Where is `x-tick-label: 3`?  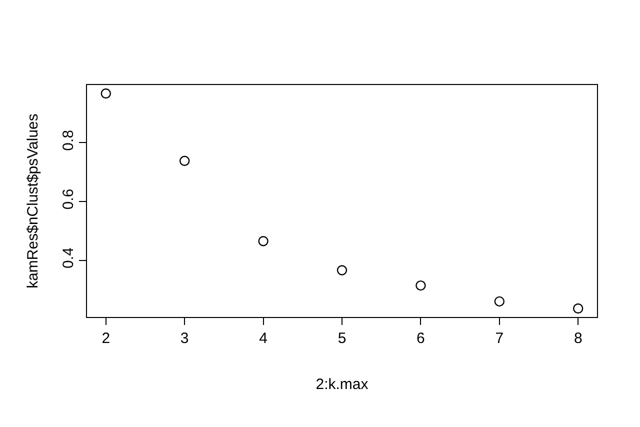
x-tick-label: 3 is located at coordinates (184, 338).